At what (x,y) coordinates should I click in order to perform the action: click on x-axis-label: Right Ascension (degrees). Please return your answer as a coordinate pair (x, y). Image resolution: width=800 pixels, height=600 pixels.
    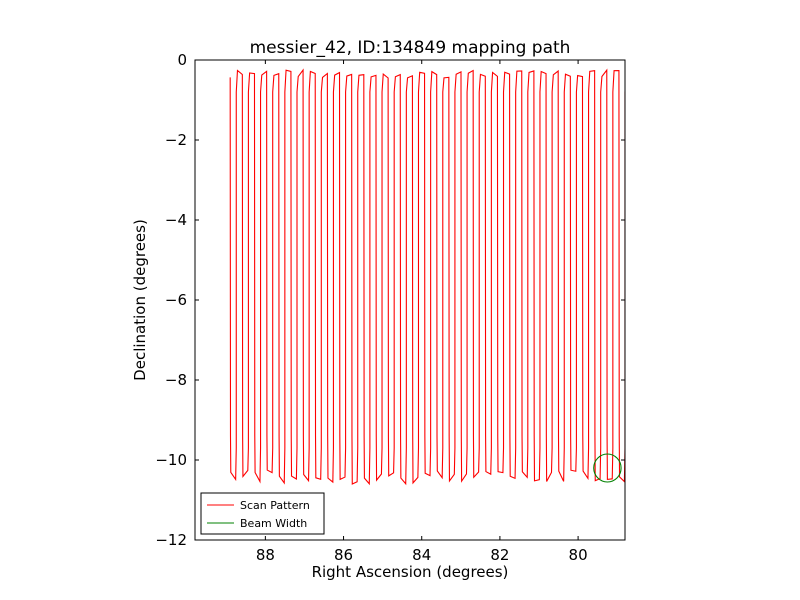
    Looking at the image, I should click on (410, 572).